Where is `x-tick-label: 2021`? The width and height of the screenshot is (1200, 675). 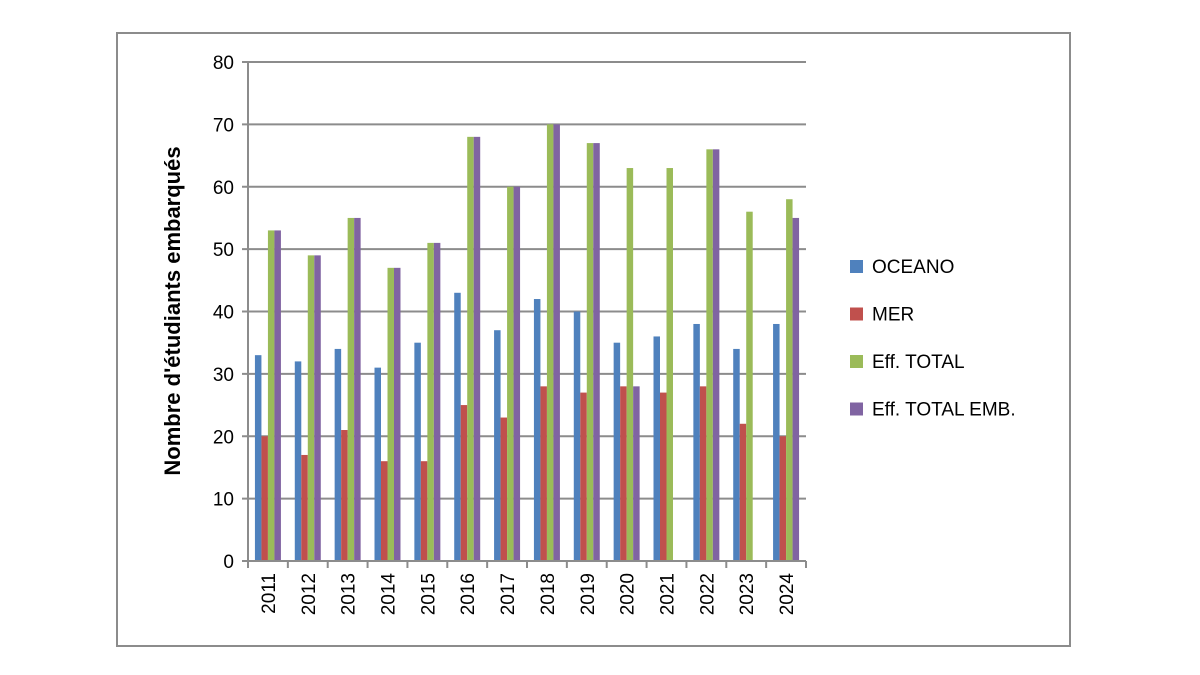
x-tick-label: 2021 is located at coordinates (668, 594).